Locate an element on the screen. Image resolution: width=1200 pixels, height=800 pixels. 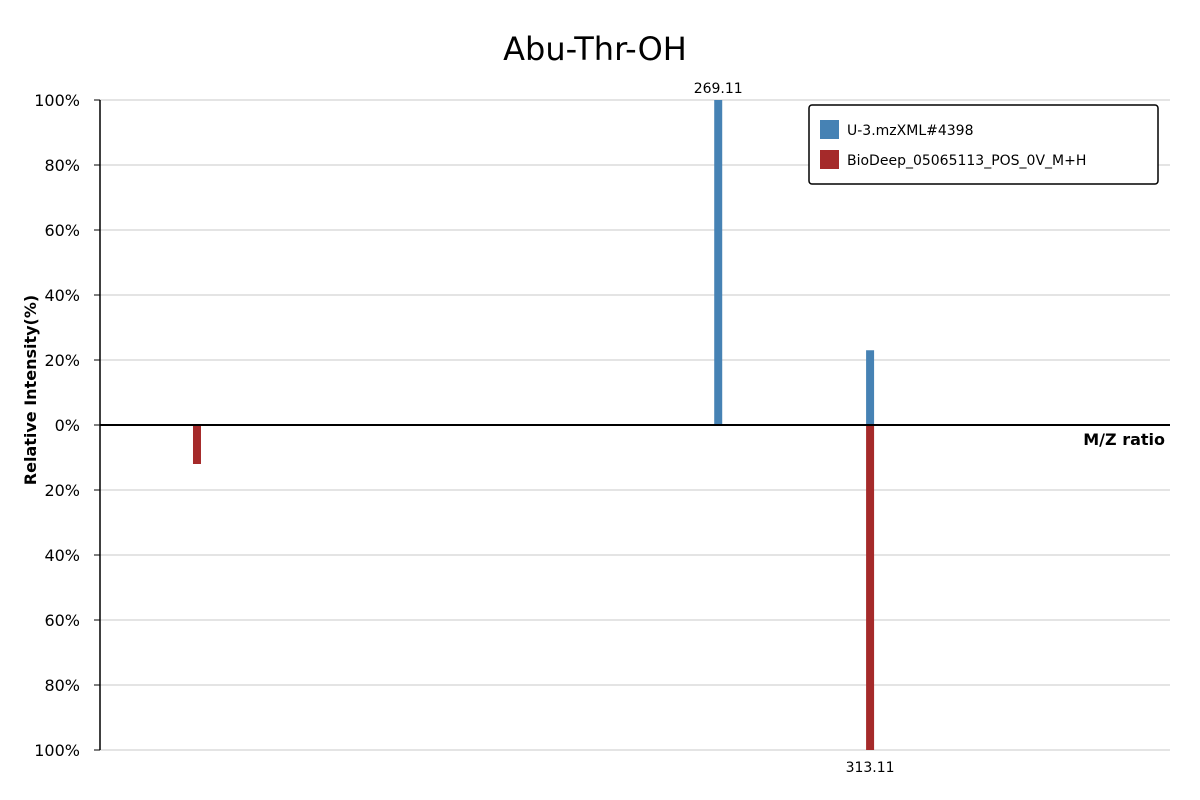
peak-label: 313.11 is located at coordinates (870, 768).